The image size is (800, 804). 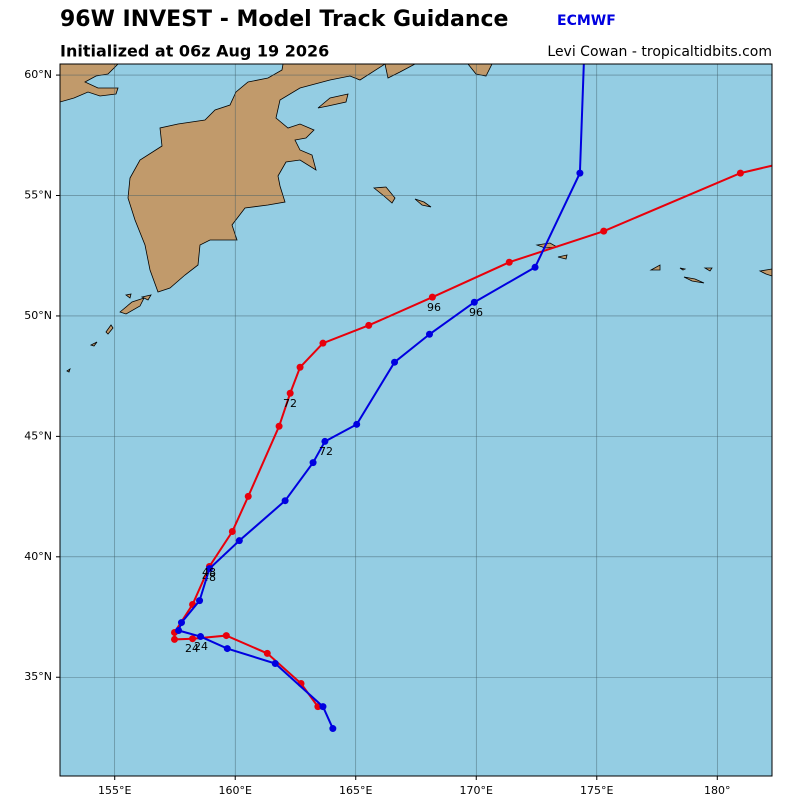 What do you see at coordinates (38, 435) in the screenshot?
I see `y-tick-label: 45°N` at bounding box center [38, 435].